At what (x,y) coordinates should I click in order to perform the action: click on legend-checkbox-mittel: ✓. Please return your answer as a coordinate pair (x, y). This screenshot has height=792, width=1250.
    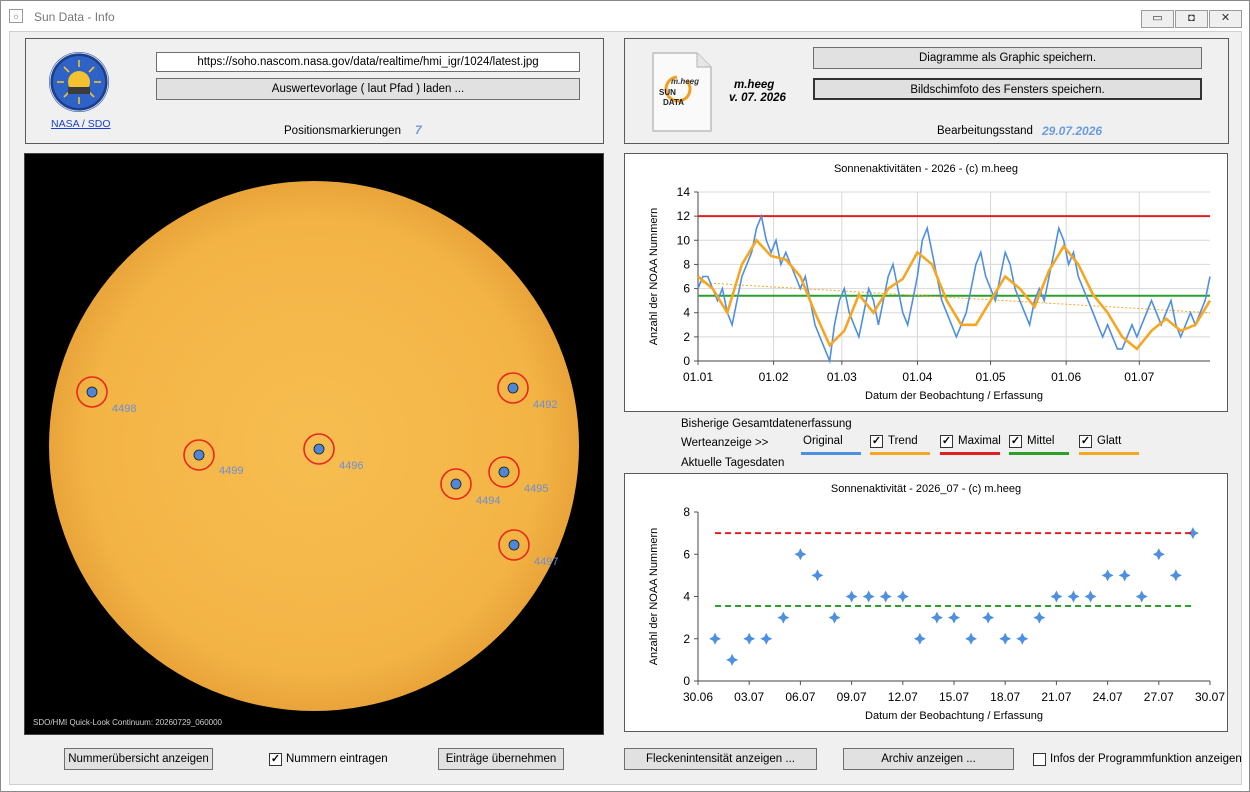
    Looking at the image, I should click on (1015, 441).